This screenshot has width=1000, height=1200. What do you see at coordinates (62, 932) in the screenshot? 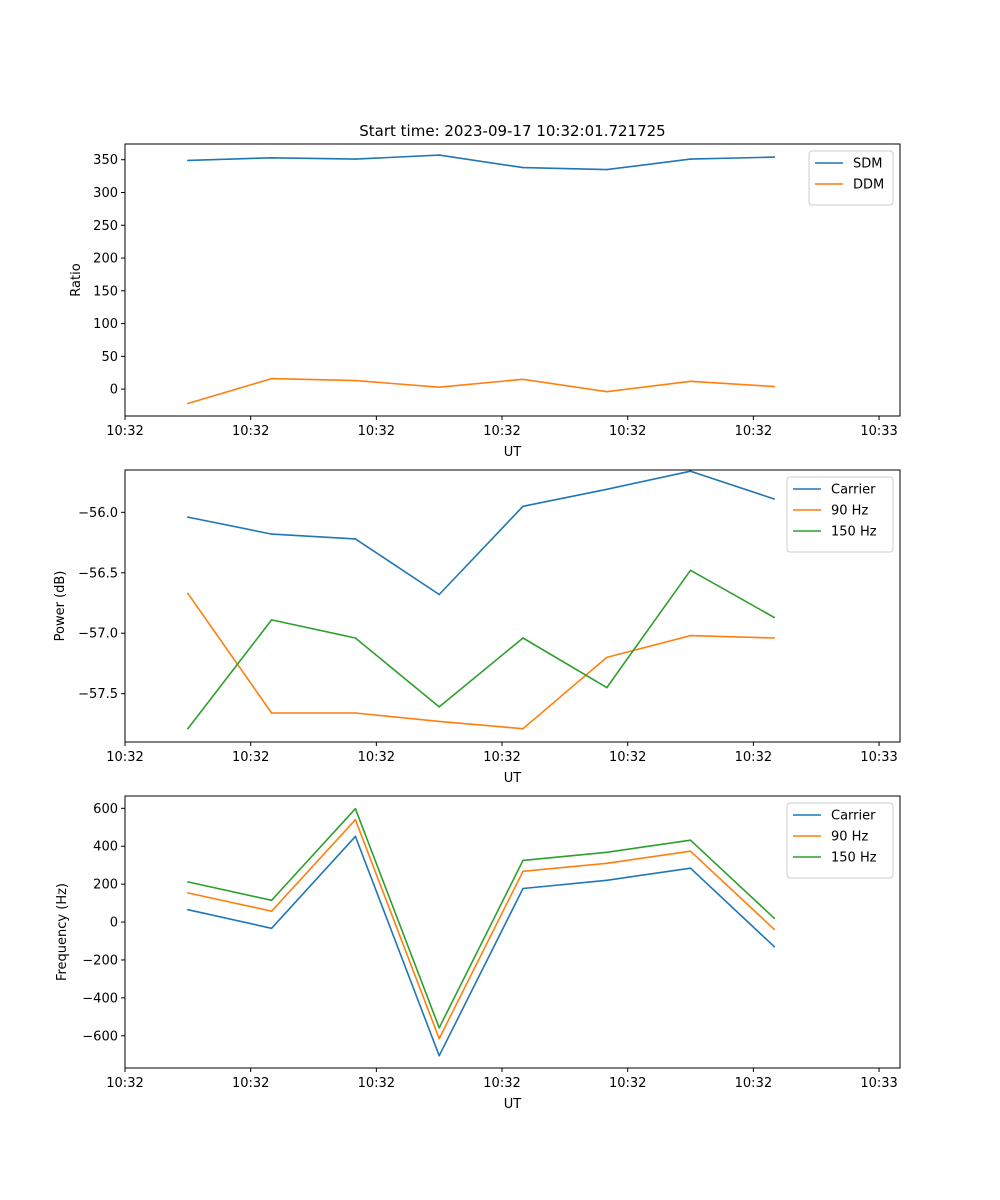
I see `y-axis-label: Frequency (Hz)` at bounding box center [62, 932].